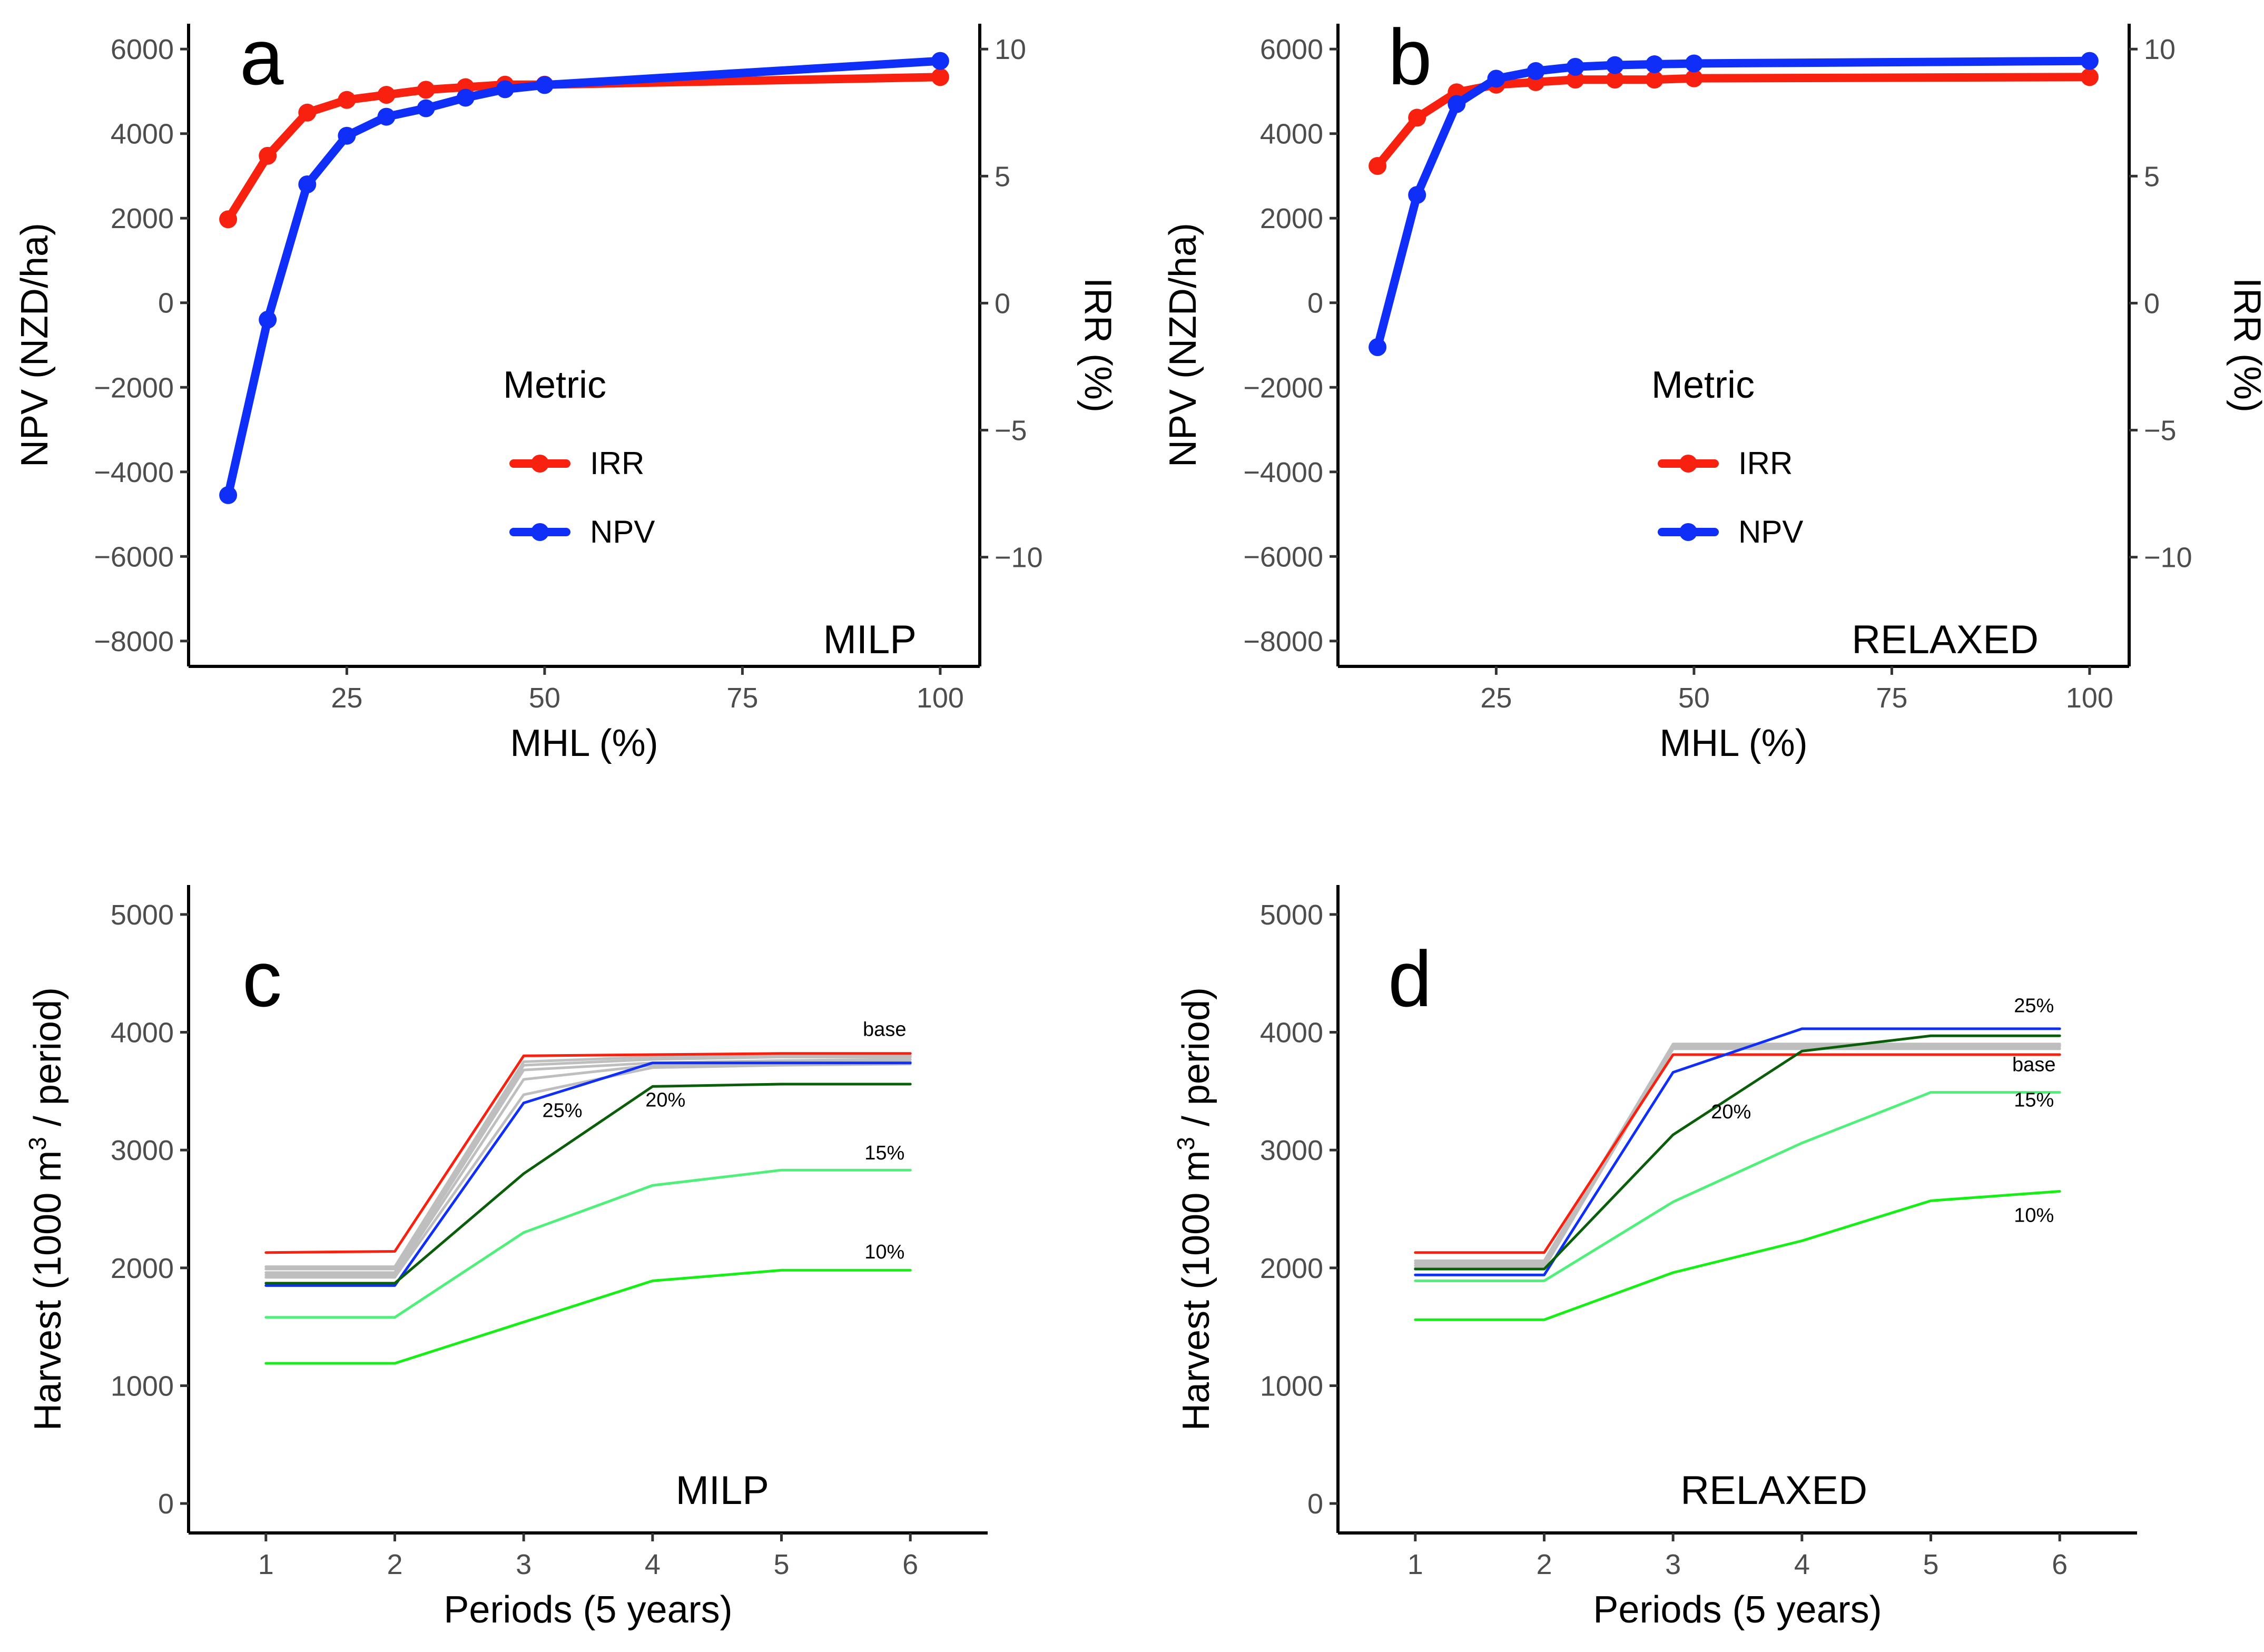 Image resolution: width=2264 pixels, height=1652 pixels. I want to click on y-tick-label: −4000, so click(1283, 472).